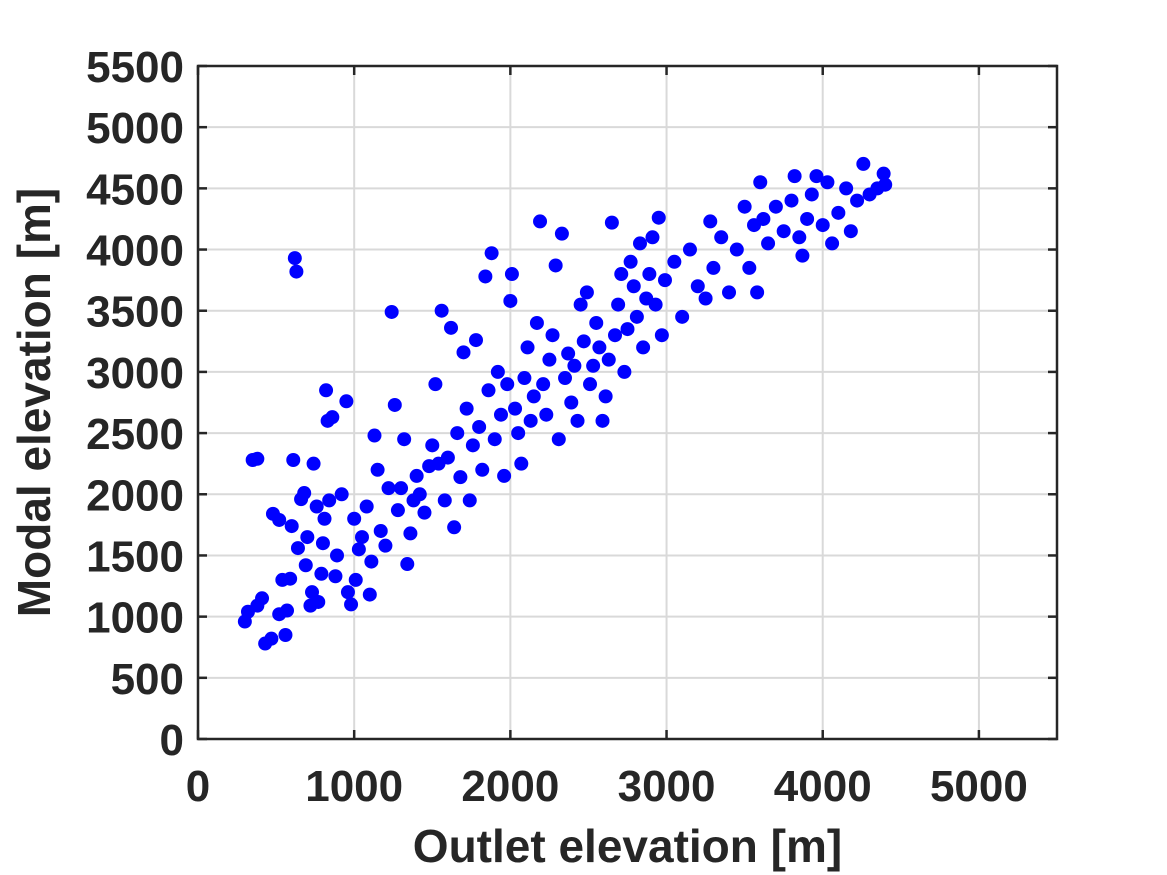 The height and width of the screenshot is (875, 1167). I want to click on y-tick-label: 4000, so click(135, 251).